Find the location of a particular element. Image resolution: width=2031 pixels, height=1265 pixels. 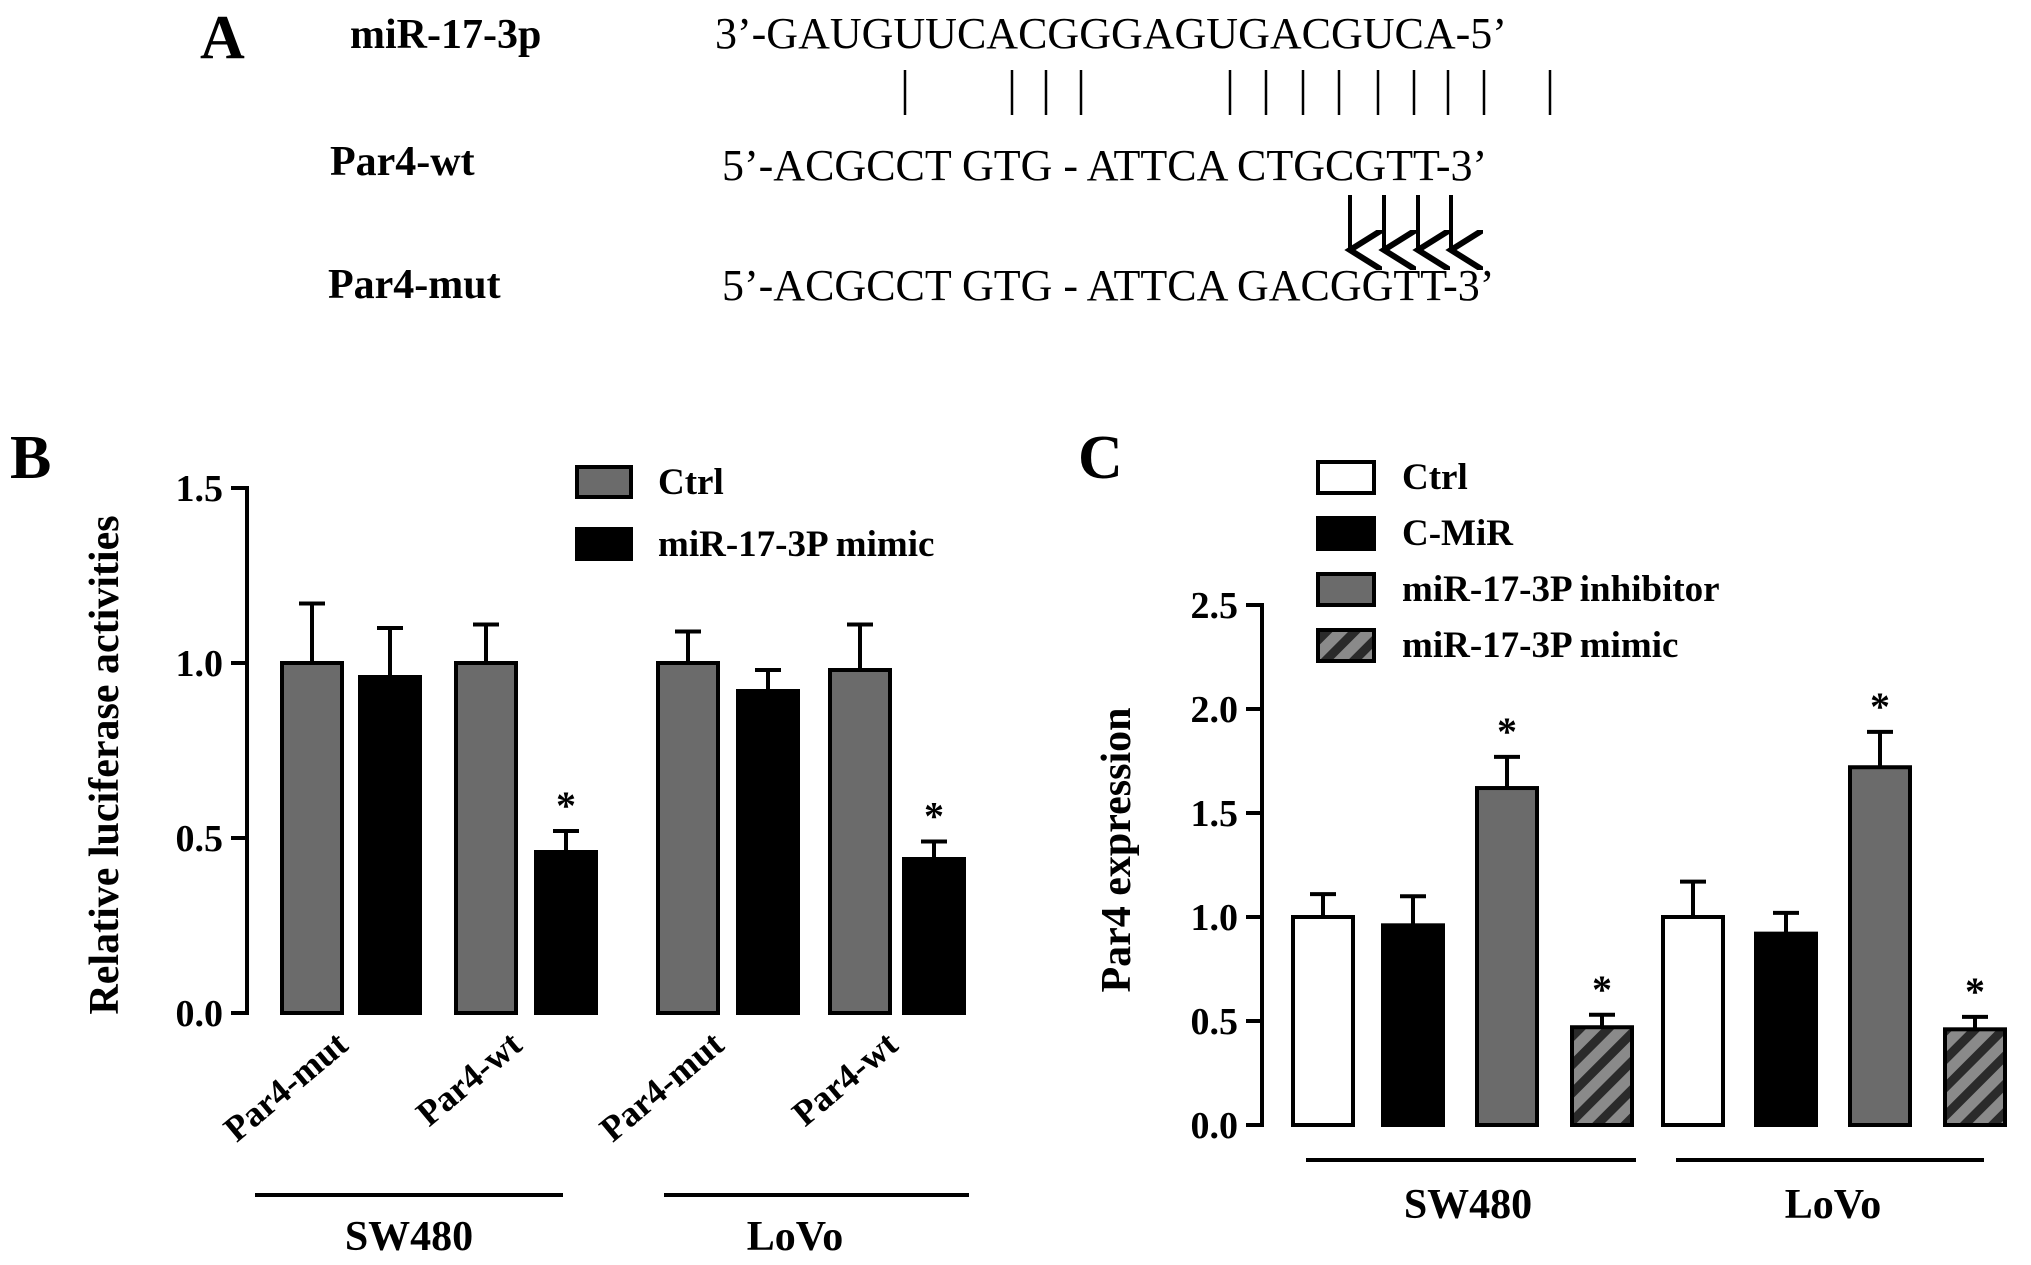

panel-b-group-label: SW480 is located at coordinates (409, 1237).